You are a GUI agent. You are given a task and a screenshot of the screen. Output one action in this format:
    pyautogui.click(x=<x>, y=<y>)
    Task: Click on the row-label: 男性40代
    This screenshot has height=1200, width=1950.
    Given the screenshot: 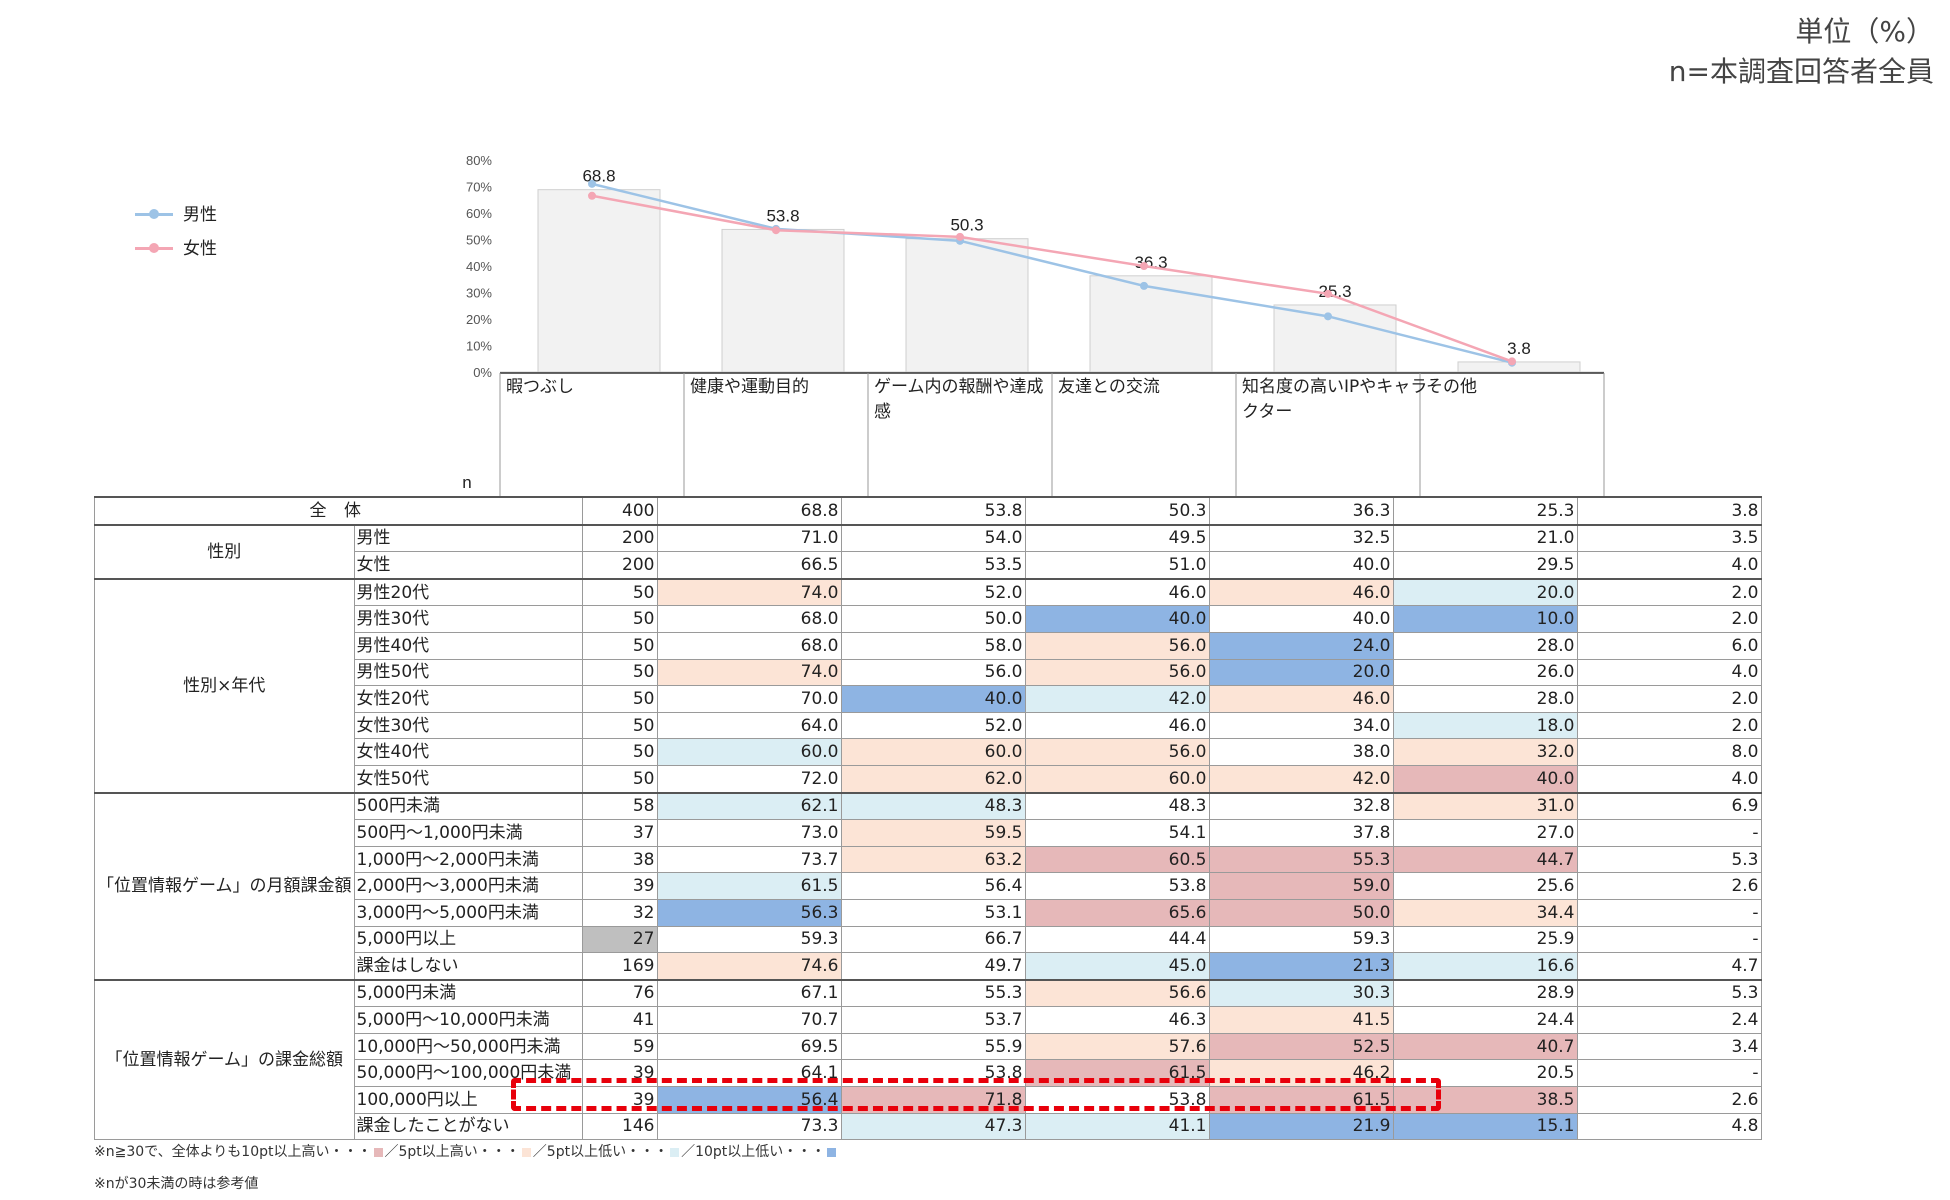 What is the action you would take?
    pyautogui.click(x=468, y=645)
    